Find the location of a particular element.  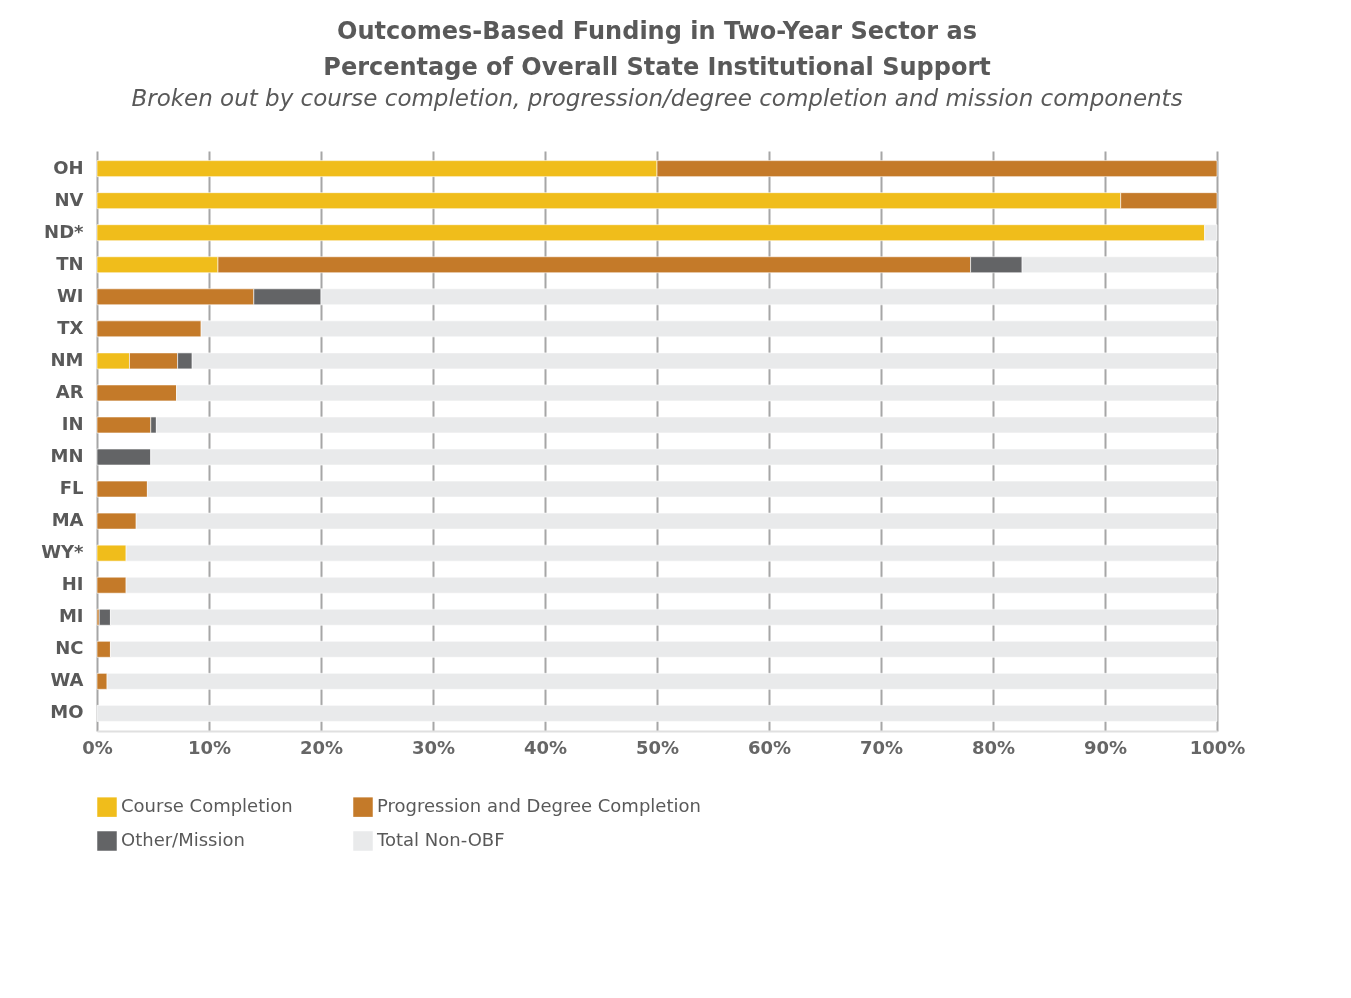

y-tick-label: FL is located at coordinates (71, 488).